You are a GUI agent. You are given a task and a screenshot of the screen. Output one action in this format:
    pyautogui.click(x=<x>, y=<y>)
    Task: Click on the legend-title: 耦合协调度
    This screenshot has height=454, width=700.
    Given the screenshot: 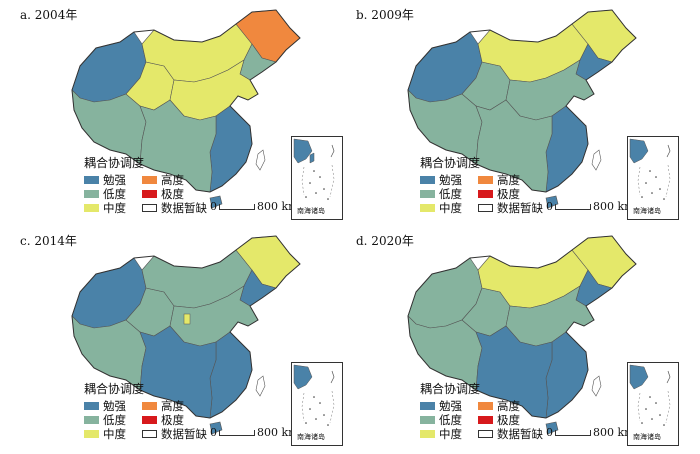 What is the action you would take?
    pyautogui.click(x=114, y=163)
    